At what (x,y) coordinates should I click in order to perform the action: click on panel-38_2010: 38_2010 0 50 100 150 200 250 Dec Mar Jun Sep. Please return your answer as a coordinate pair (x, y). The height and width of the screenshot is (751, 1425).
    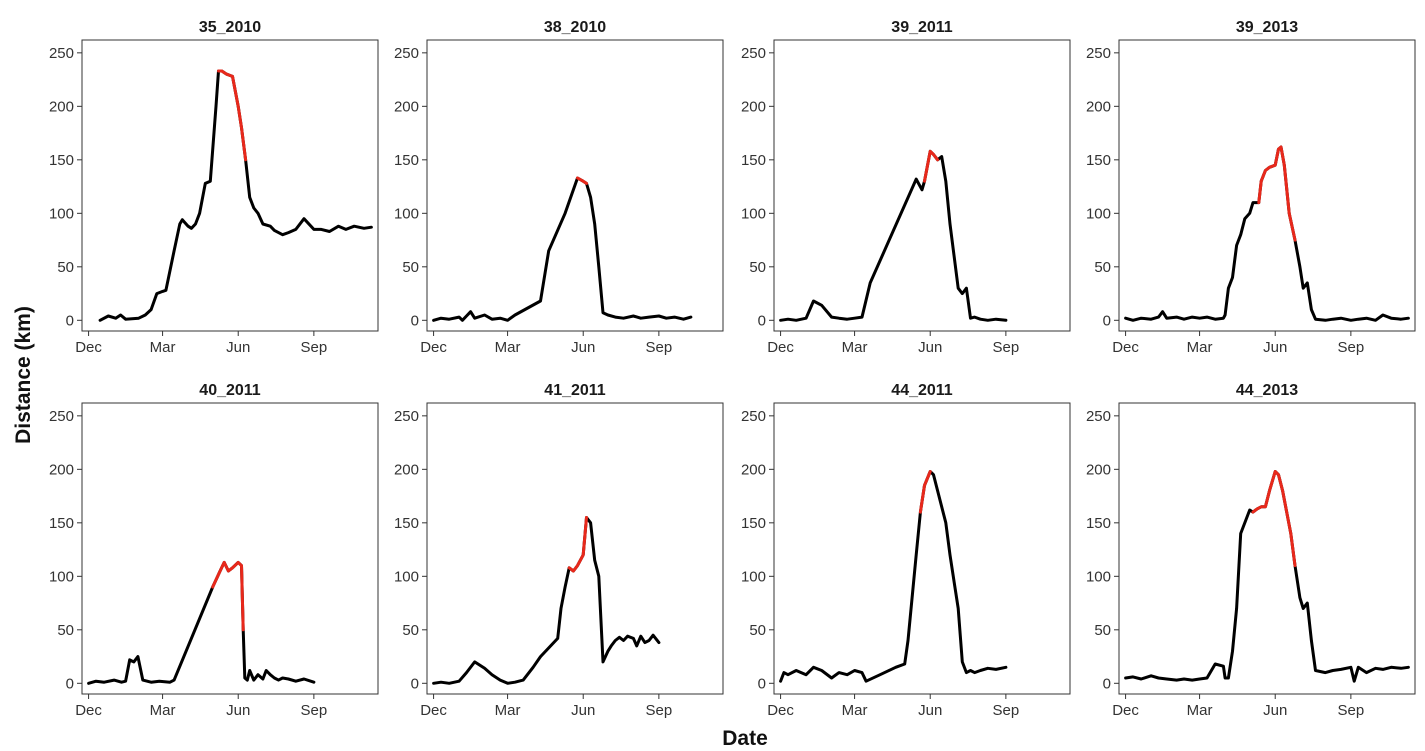
    Looking at the image, I should click on (559, 187).